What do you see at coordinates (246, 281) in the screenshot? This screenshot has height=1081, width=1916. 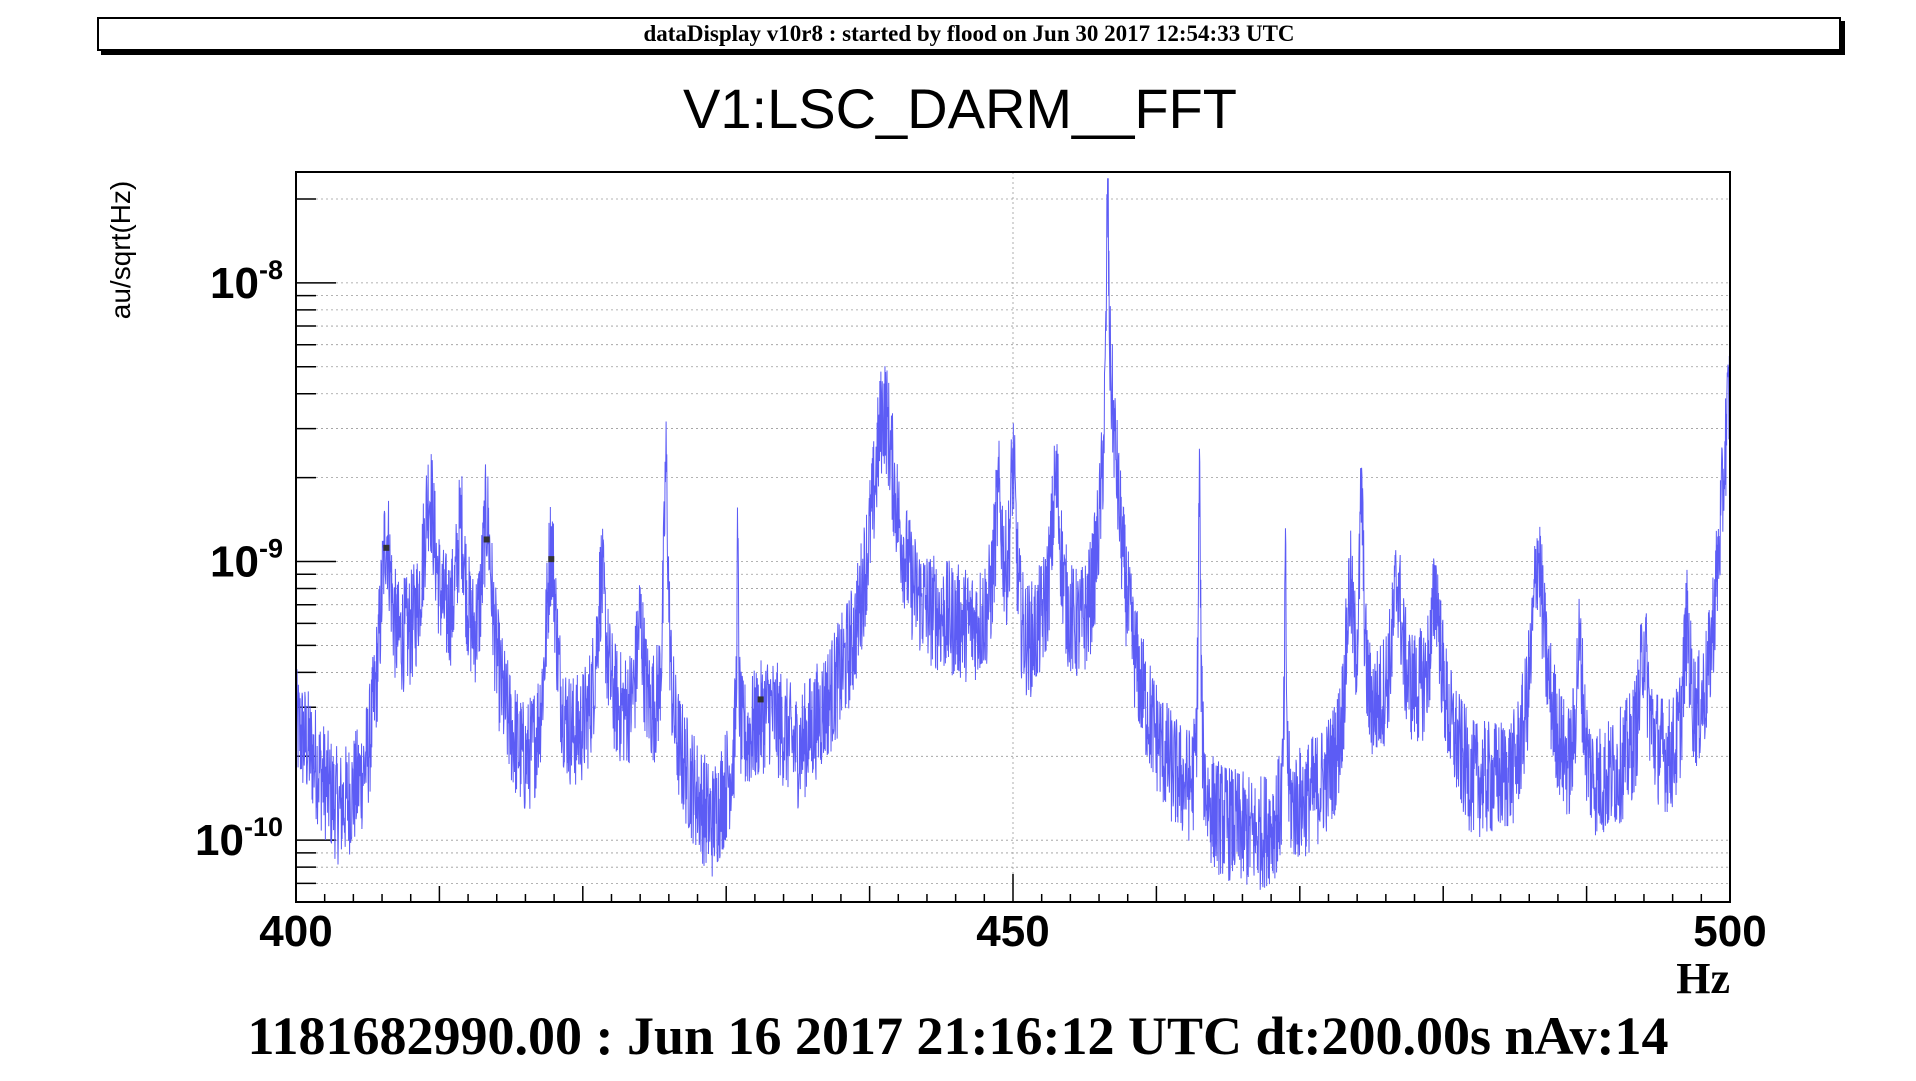 I see `y-tick-label: 10⁻⁸` at bounding box center [246, 281].